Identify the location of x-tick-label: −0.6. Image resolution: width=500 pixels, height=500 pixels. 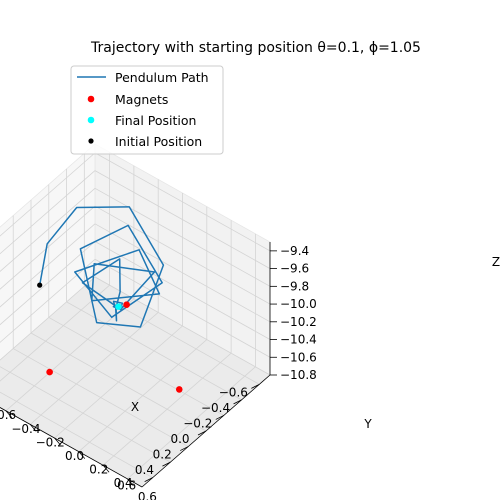
(233, 392).